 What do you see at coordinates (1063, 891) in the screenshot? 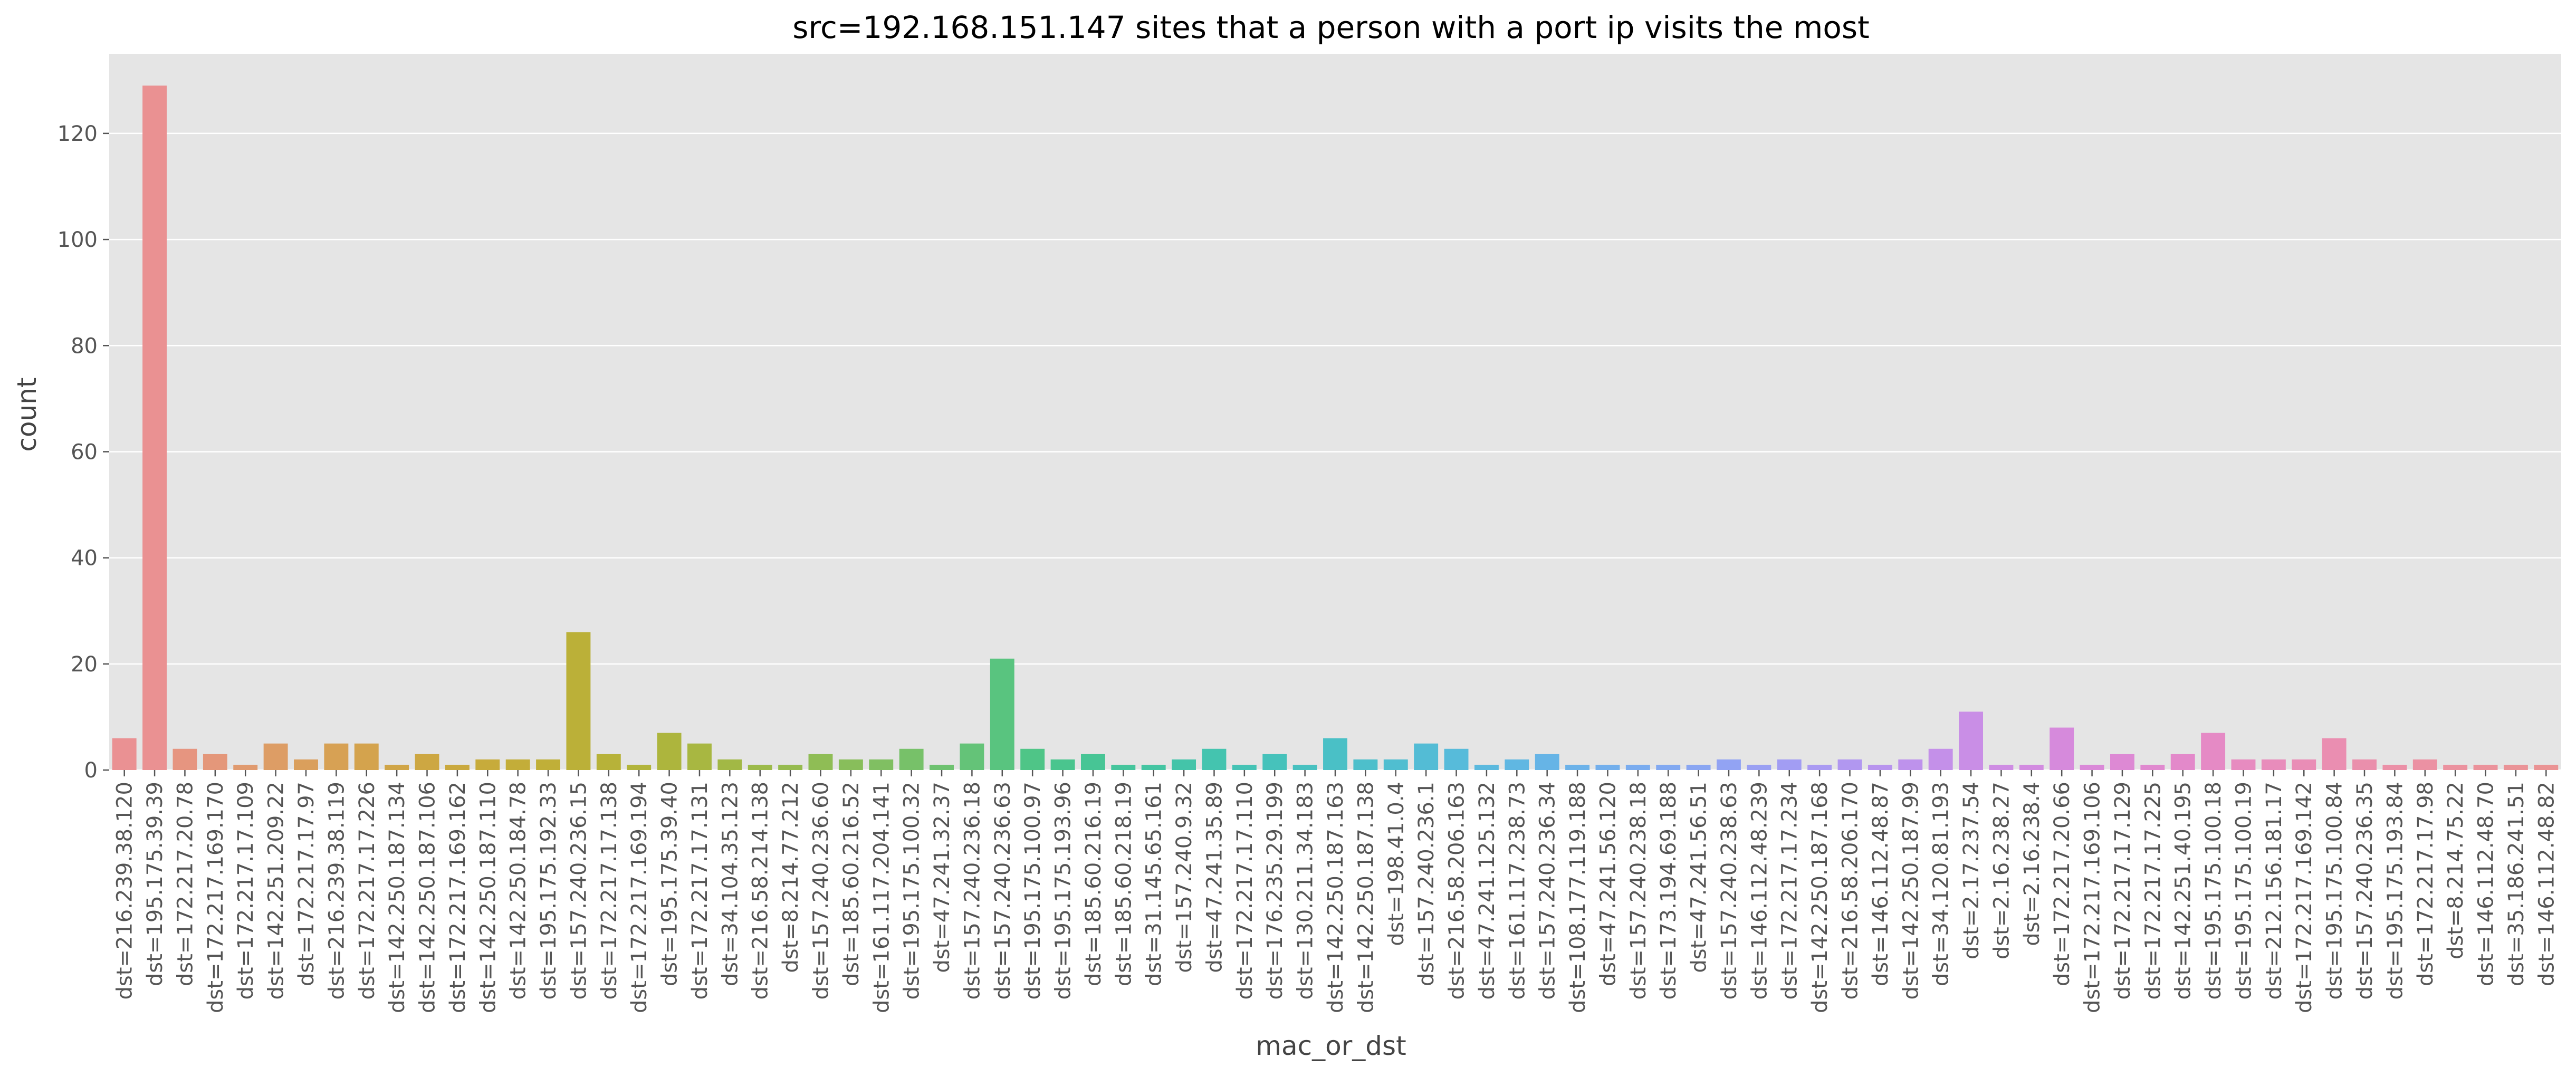
I see `x-tick-label: dst=195.175.193.96` at bounding box center [1063, 891].